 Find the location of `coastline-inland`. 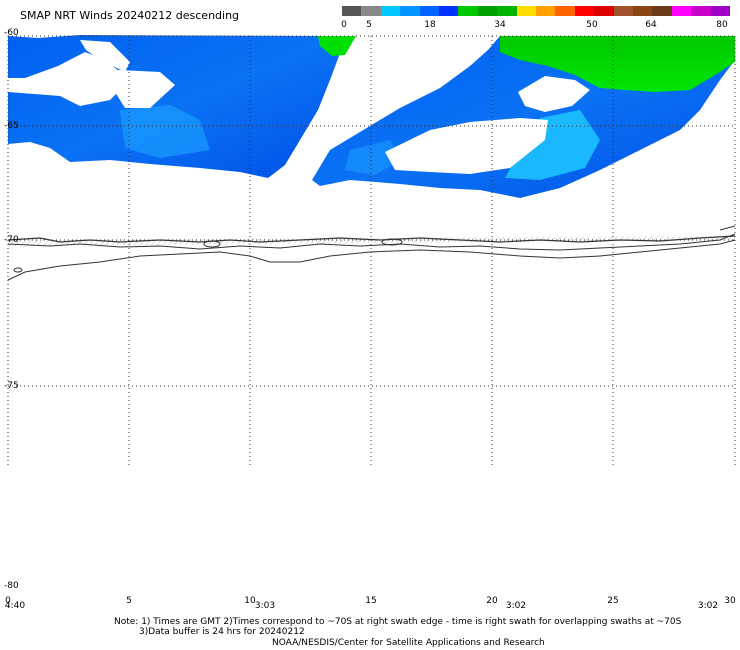

coastline-inland is located at coordinates (371, 260).